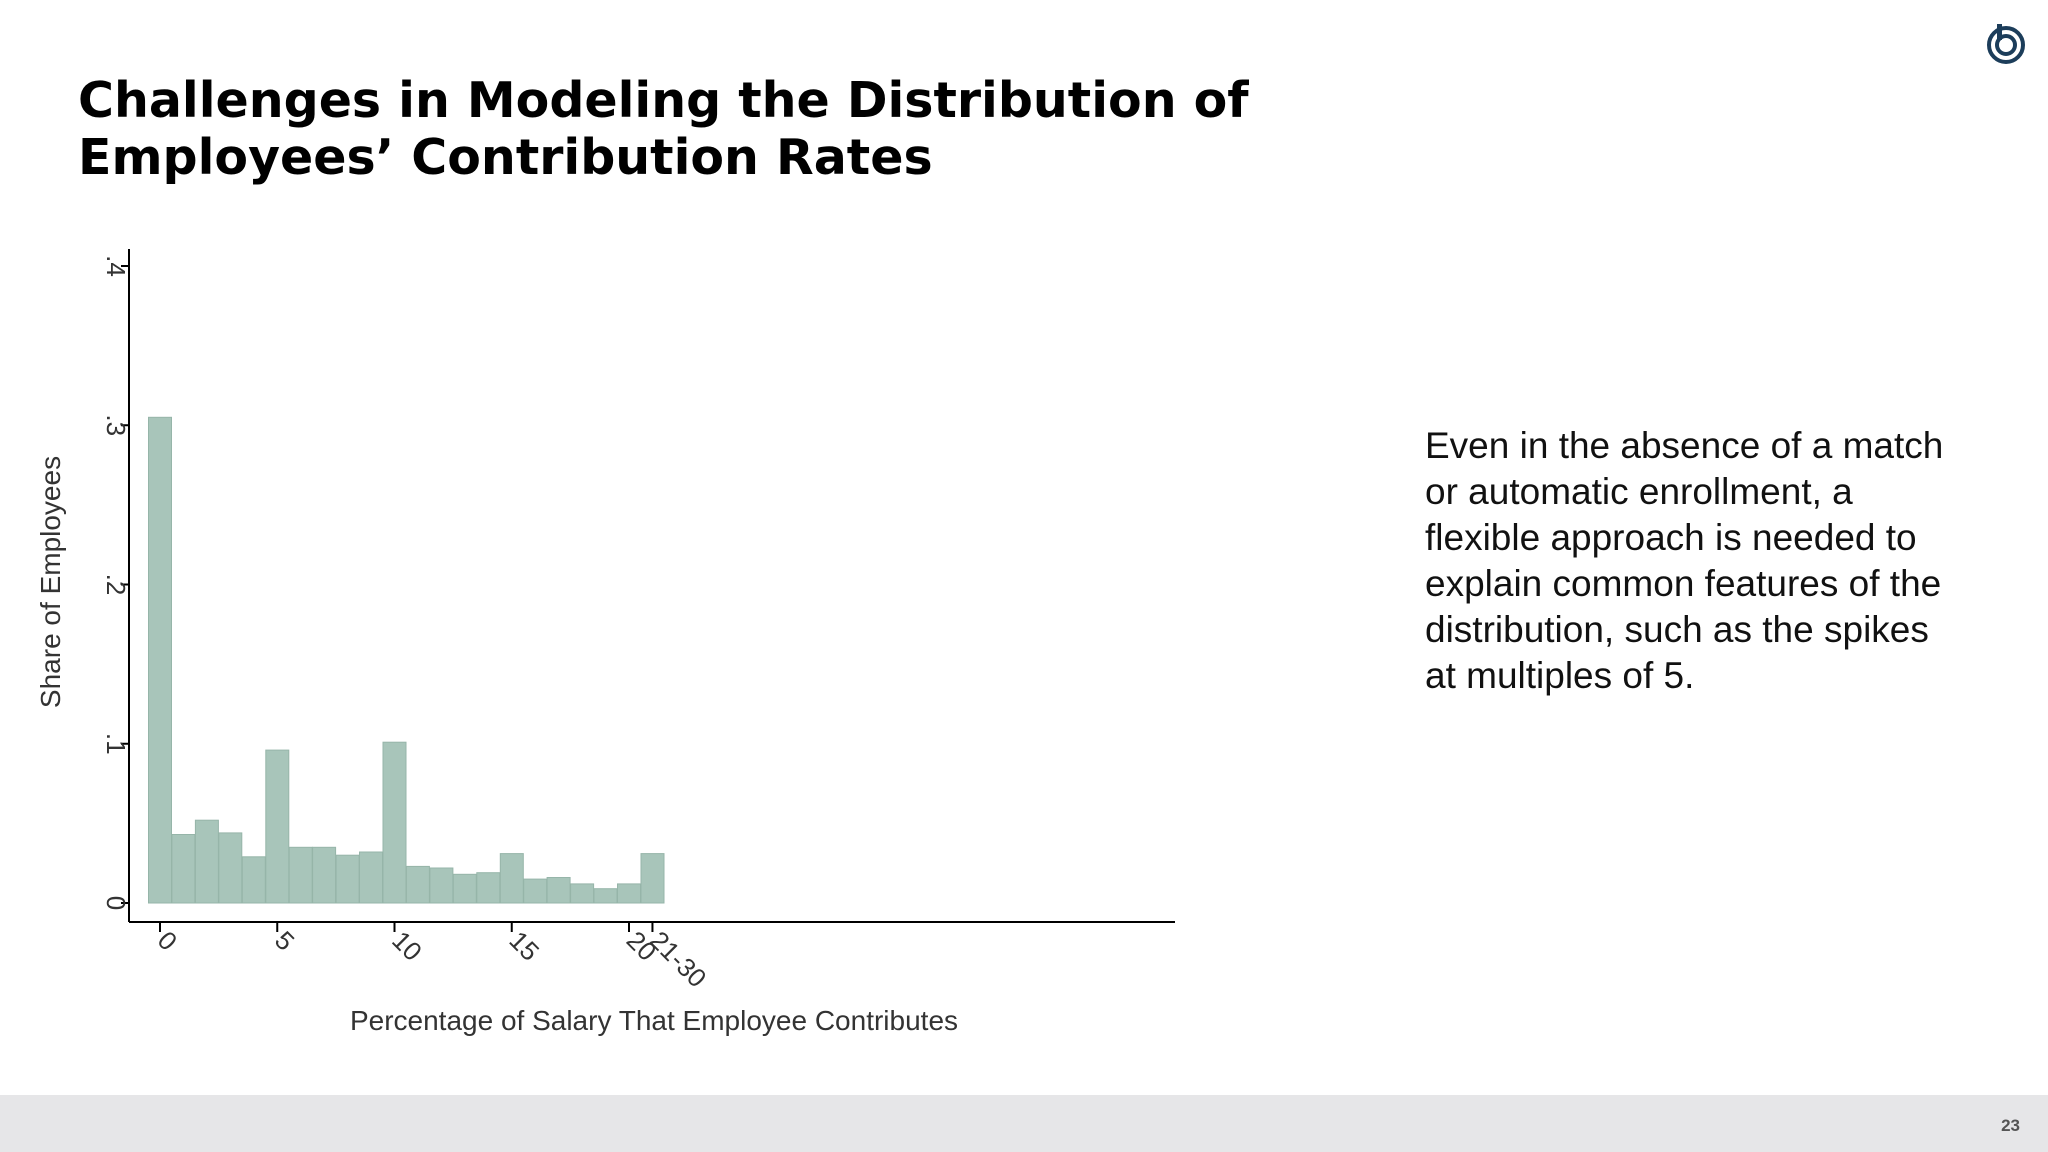 The width and height of the screenshot is (2048, 1152). I want to click on x-tick-label: 21-30, so click(678, 959).